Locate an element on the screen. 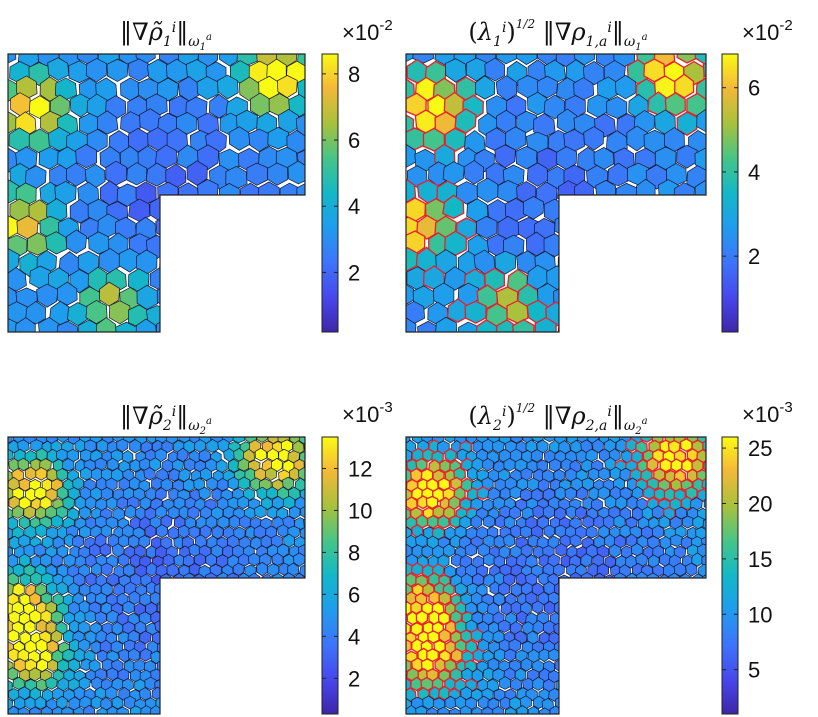 This screenshot has height=717, width=818. colorbar-tick-label: 10 is located at coordinates (360, 510).